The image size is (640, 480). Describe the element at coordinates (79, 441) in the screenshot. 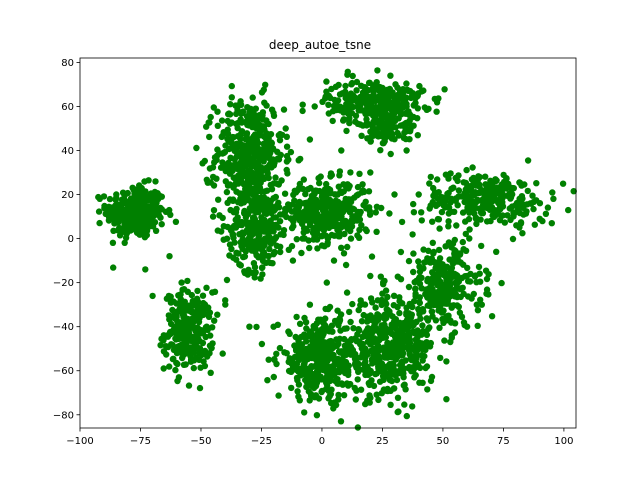

I see `x-tick-label: −100` at that location.